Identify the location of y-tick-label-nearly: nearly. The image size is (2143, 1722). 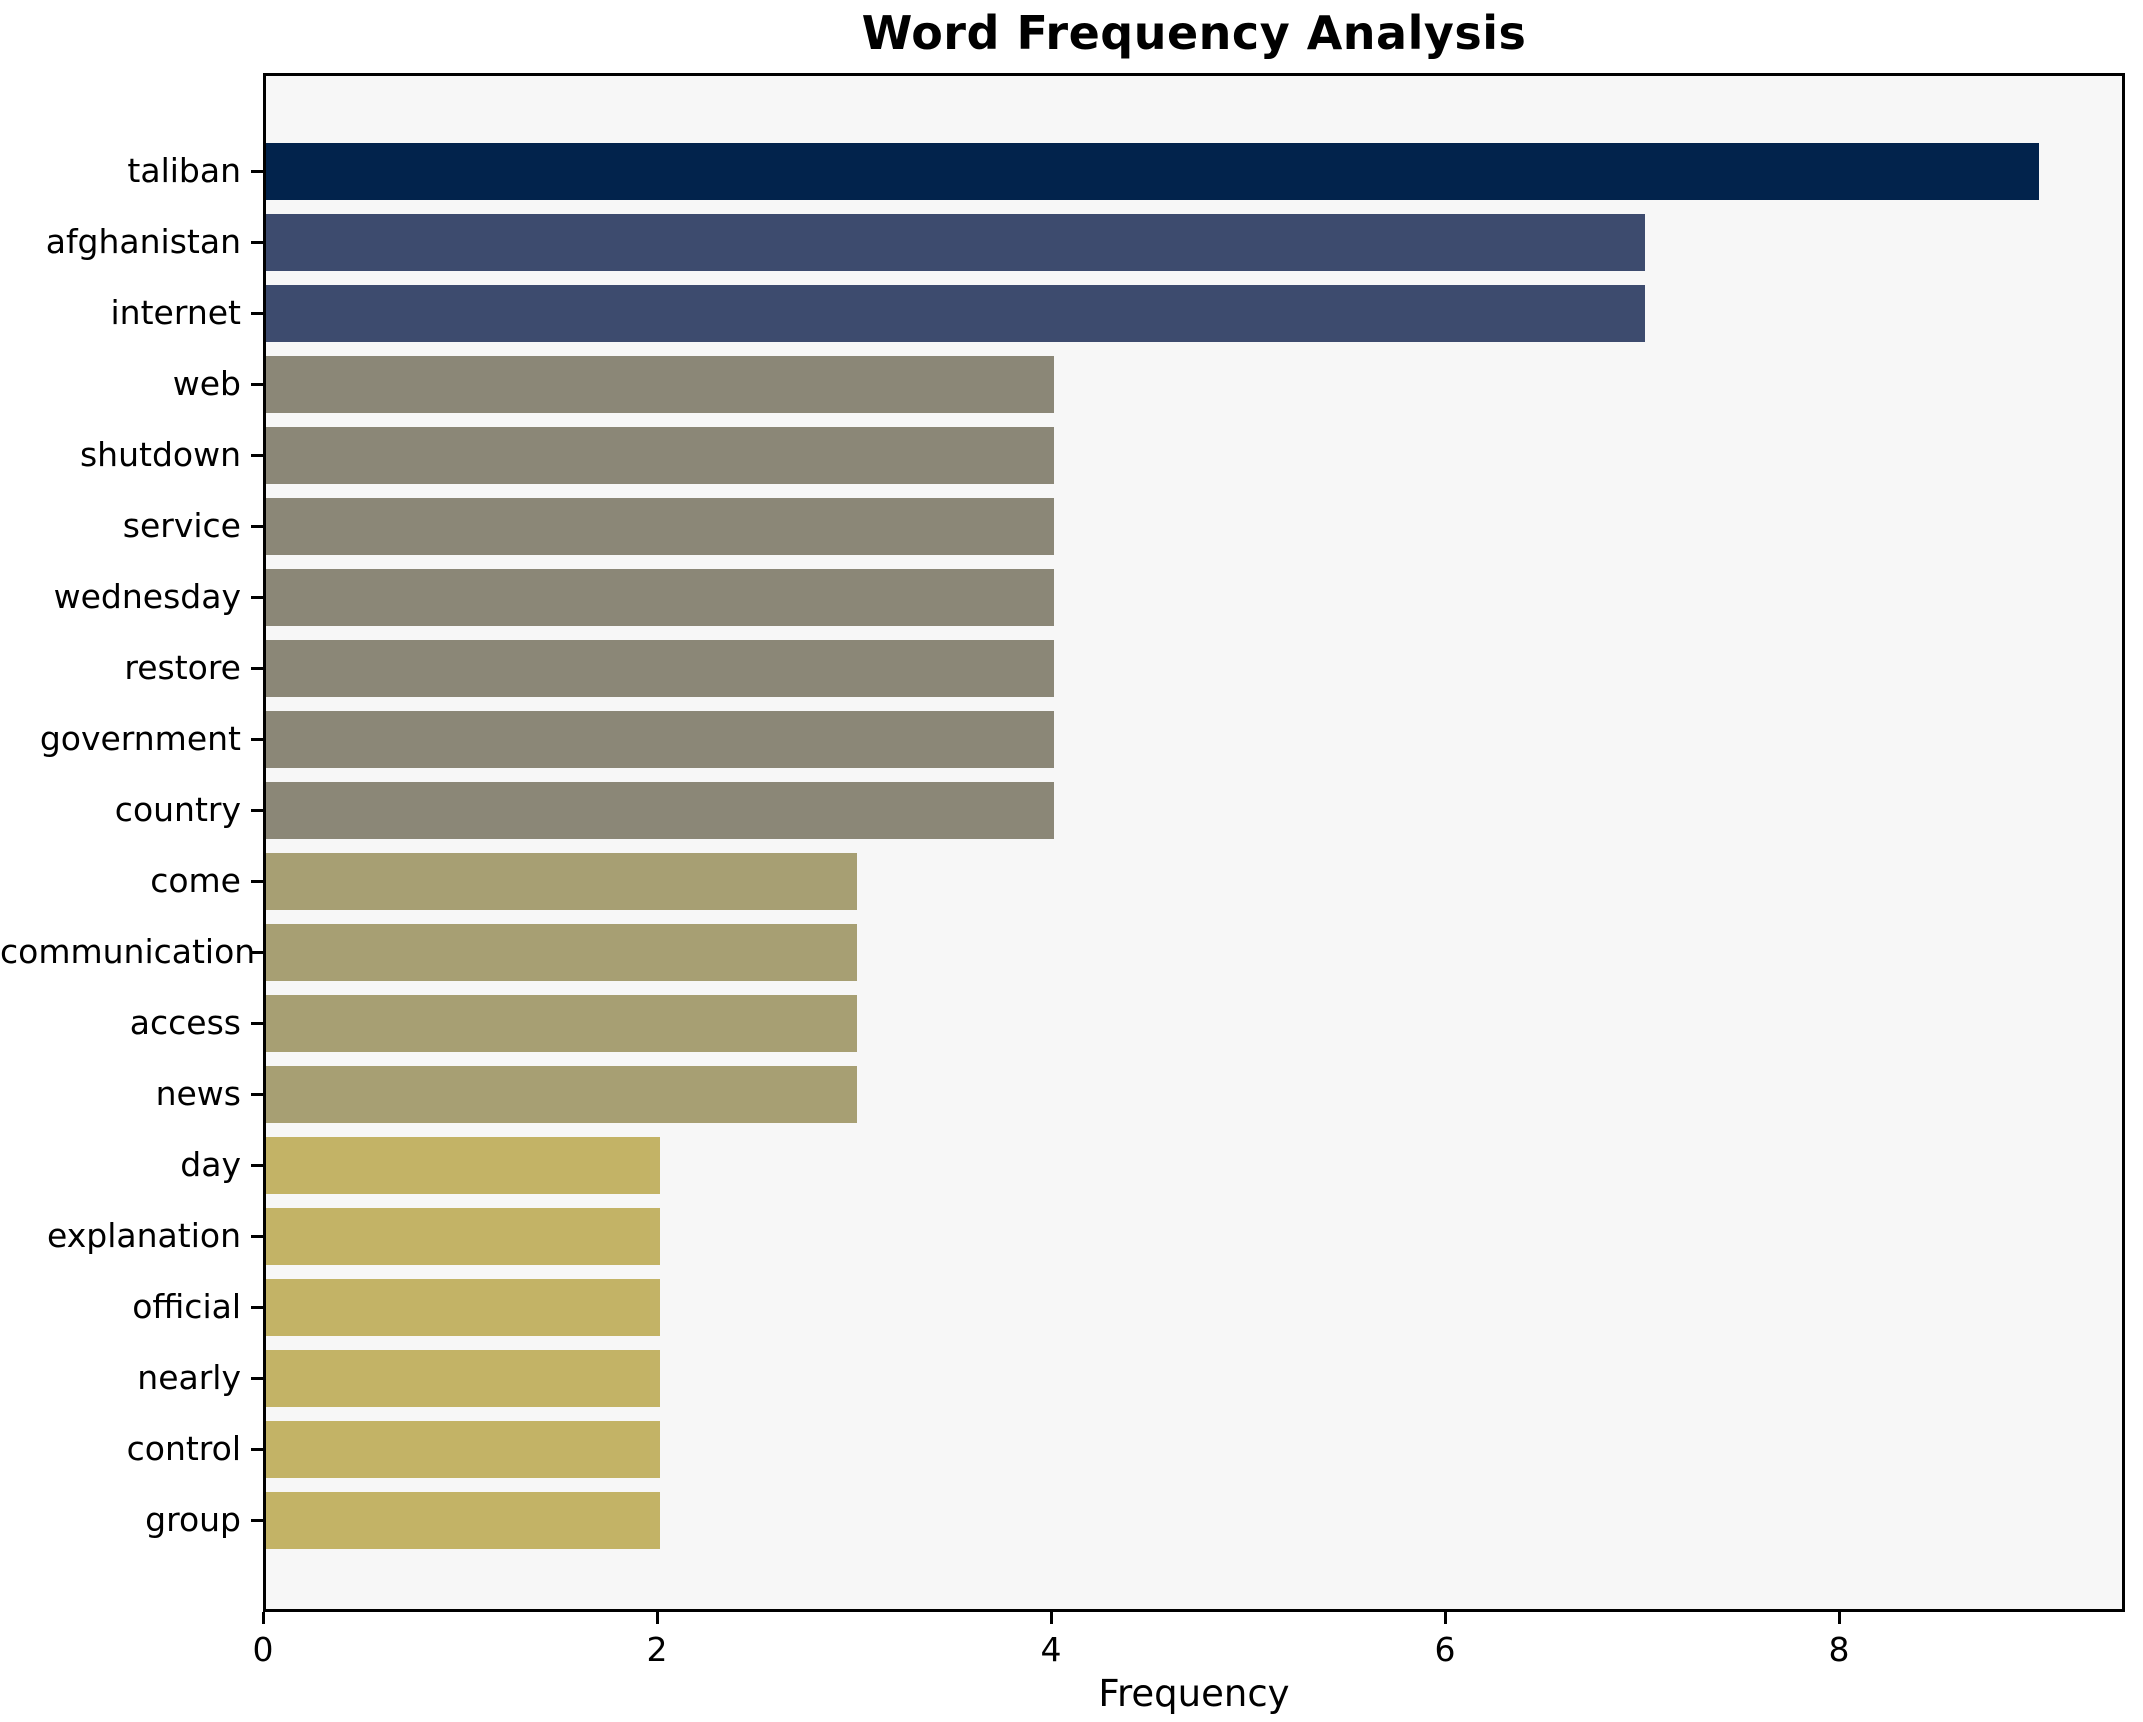
(189, 1377).